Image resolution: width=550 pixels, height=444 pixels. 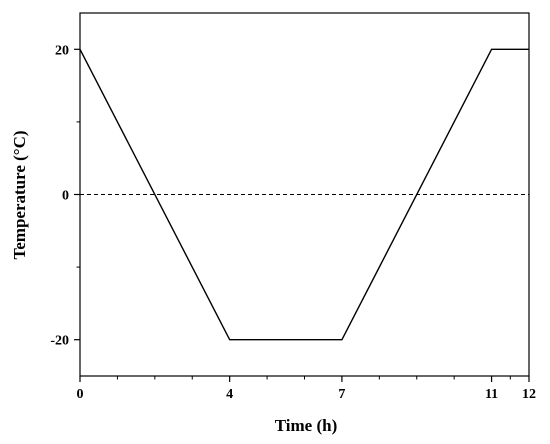 What do you see at coordinates (229, 394) in the screenshot?
I see `x-tick-label: 4` at bounding box center [229, 394].